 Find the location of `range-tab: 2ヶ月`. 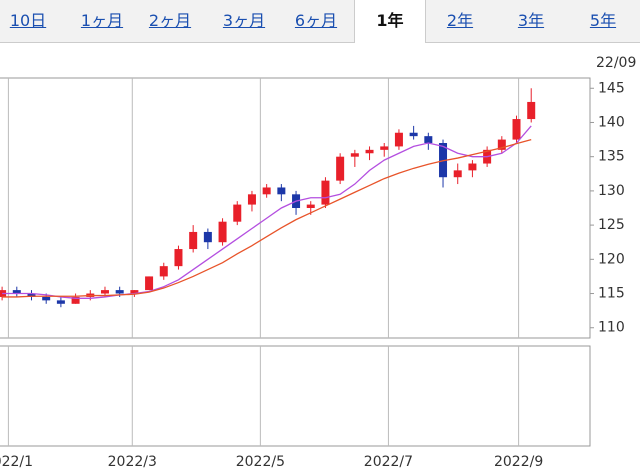

range-tab: 2ヶ月 is located at coordinates (170, 20).